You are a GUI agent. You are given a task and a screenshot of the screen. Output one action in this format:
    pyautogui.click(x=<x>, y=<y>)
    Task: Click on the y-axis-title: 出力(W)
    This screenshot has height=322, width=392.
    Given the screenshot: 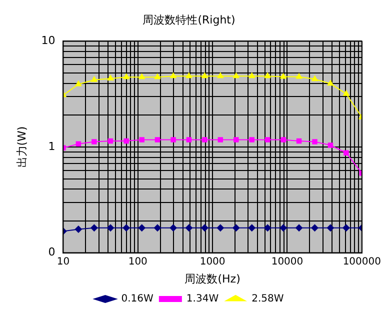 What is the action you would take?
    pyautogui.click(x=21, y=147)
    